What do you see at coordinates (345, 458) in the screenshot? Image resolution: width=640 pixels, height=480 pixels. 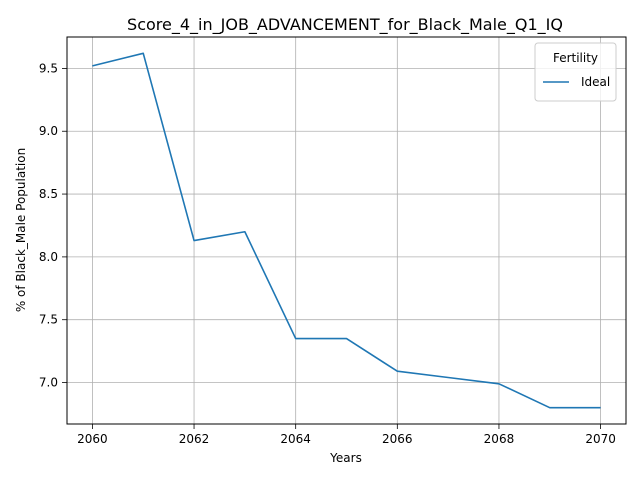 I see `x-axis-label: Years` at bounding box center [345, 458].